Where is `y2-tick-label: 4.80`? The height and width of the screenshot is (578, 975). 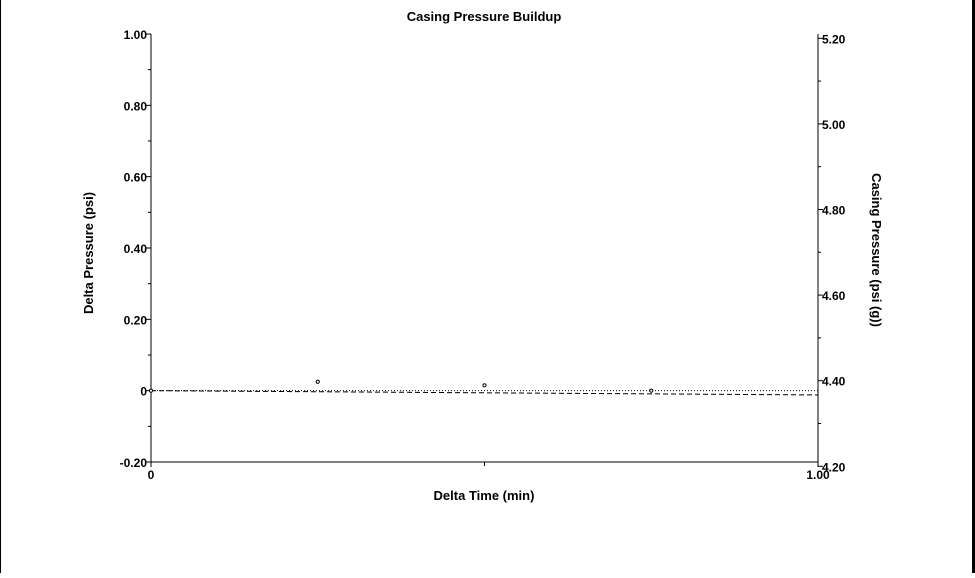 y2-tick-label: 4.80 is located at coordinates (834, 210).